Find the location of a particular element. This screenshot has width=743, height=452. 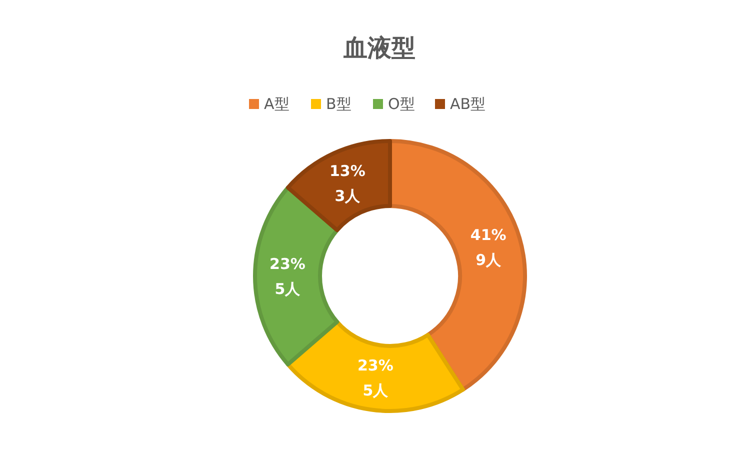

donut-slice is located at coordinates (375, 366).